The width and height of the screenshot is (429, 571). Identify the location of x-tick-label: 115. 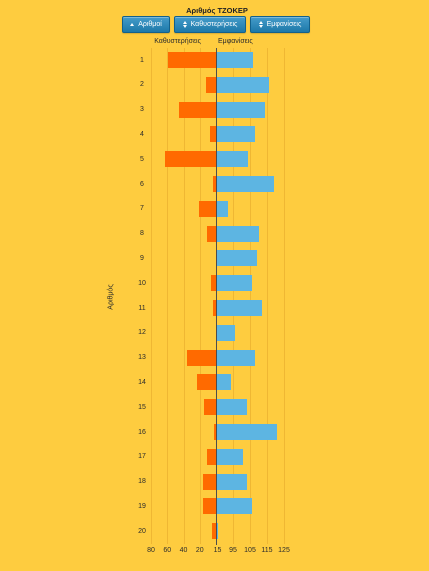
(267, 550).